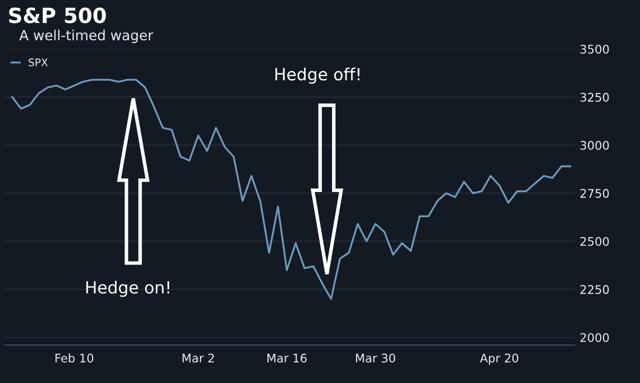 This screenshot has width=640, height=383. Describe the element at coordinates (594, 145) in the screenshot. I see `y-tick-label: 3000` at that location.